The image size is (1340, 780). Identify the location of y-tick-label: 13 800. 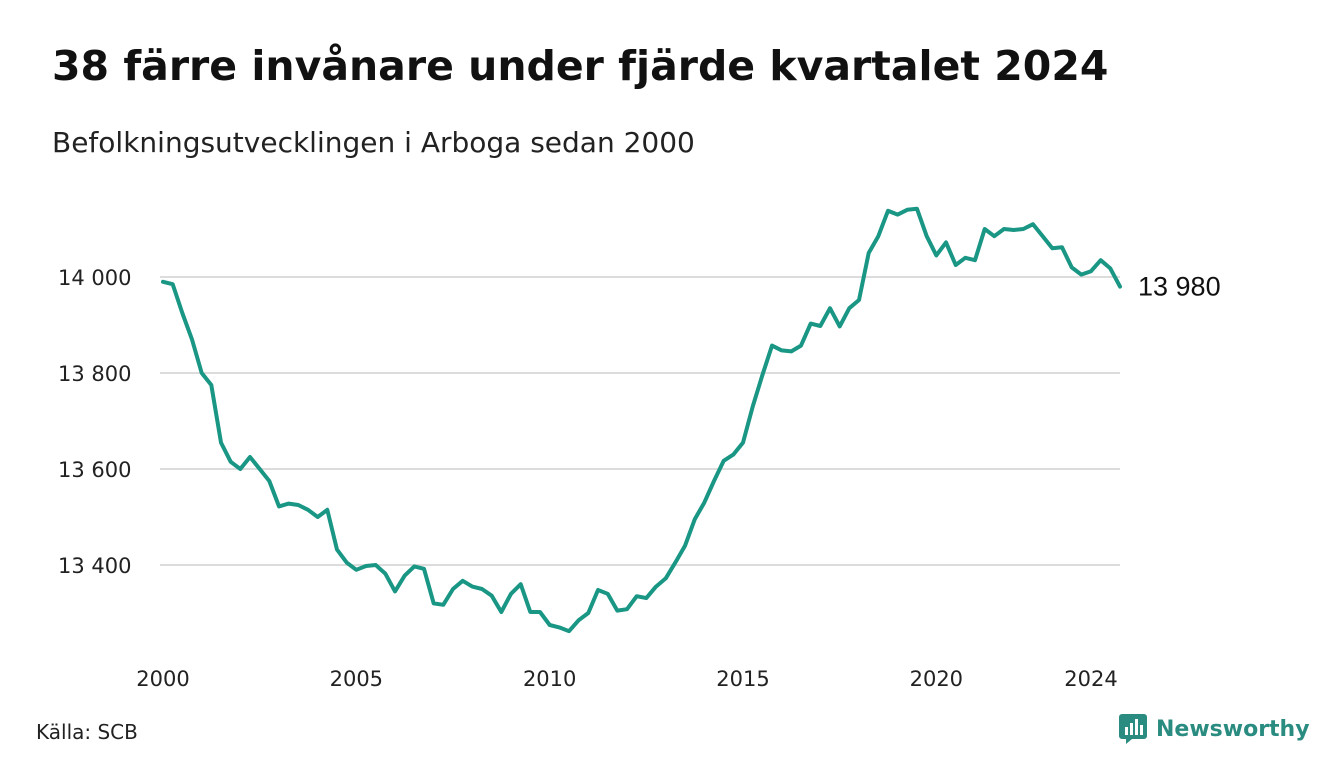
(94, 374).